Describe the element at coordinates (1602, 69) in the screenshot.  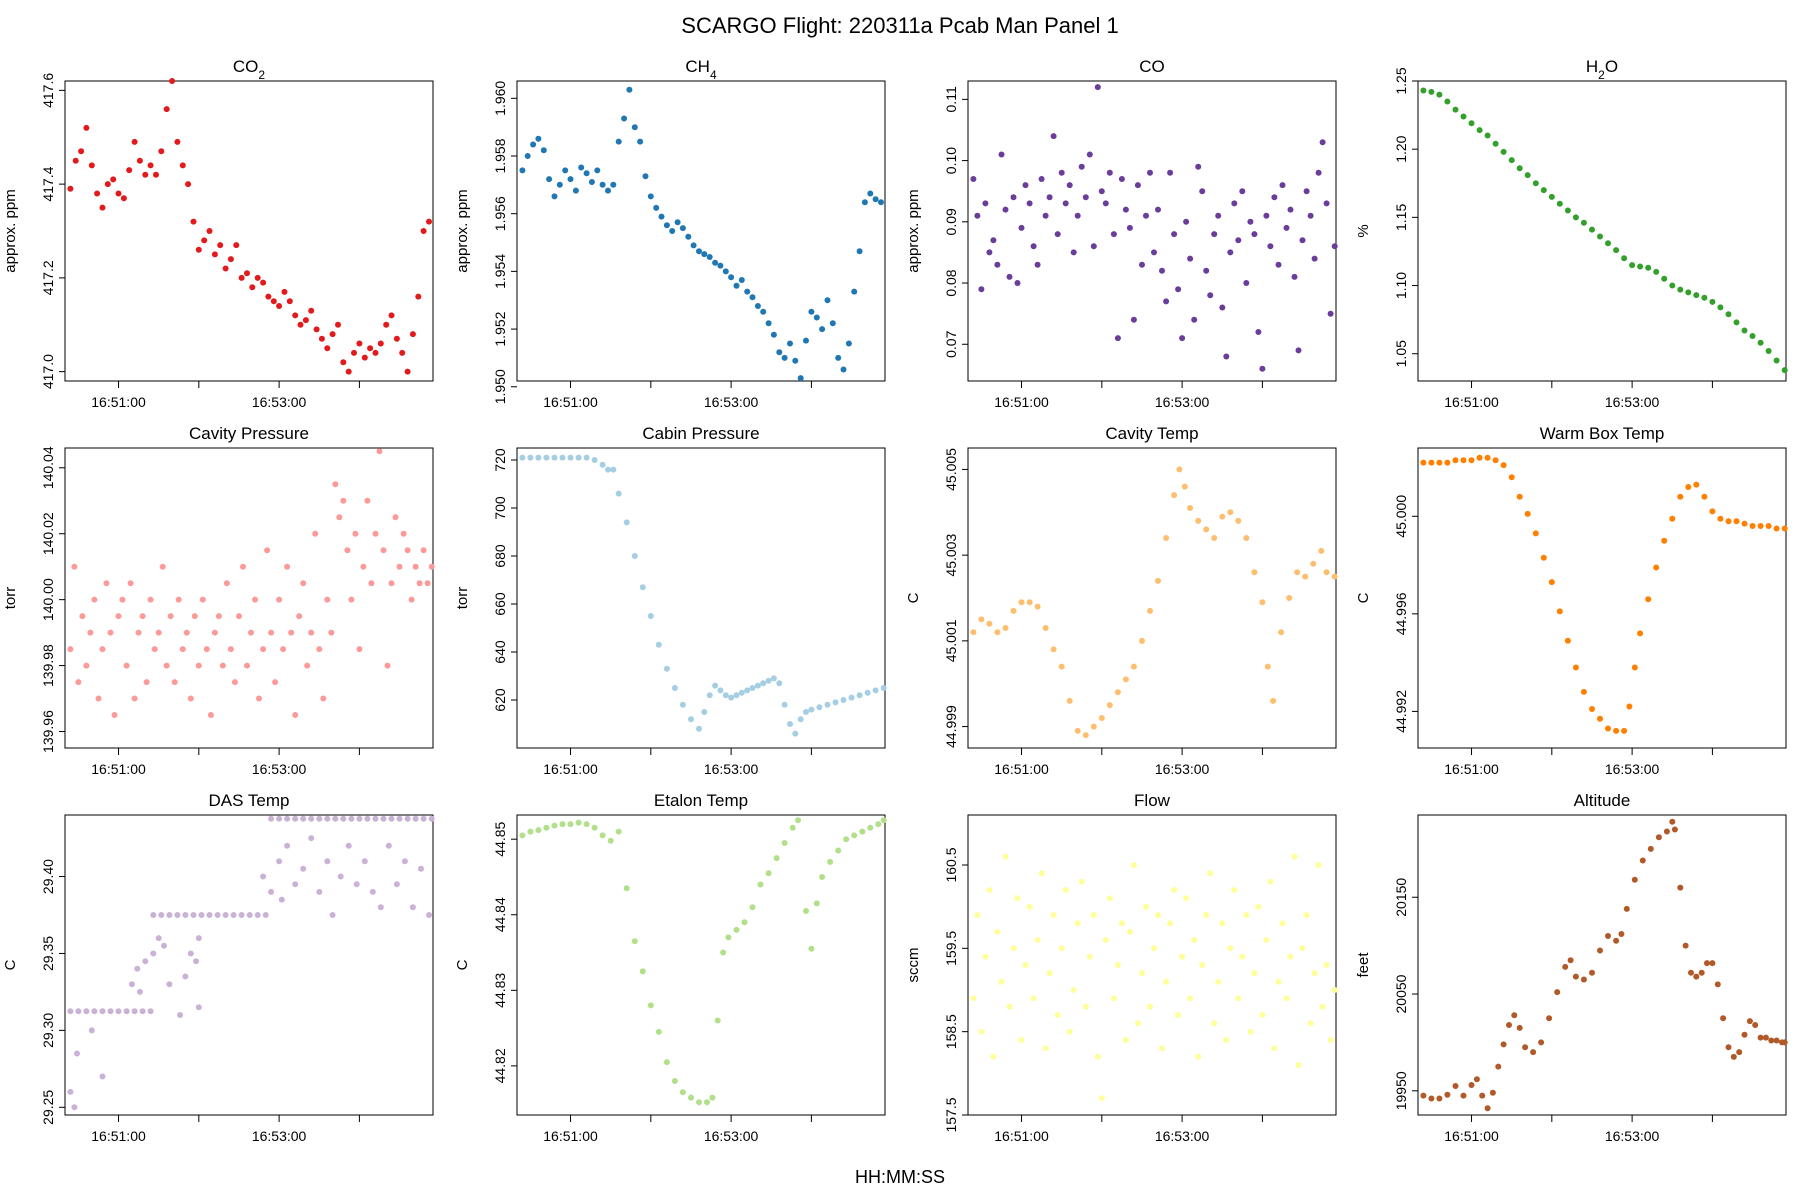
I see `chart-title: H2O` at that location.